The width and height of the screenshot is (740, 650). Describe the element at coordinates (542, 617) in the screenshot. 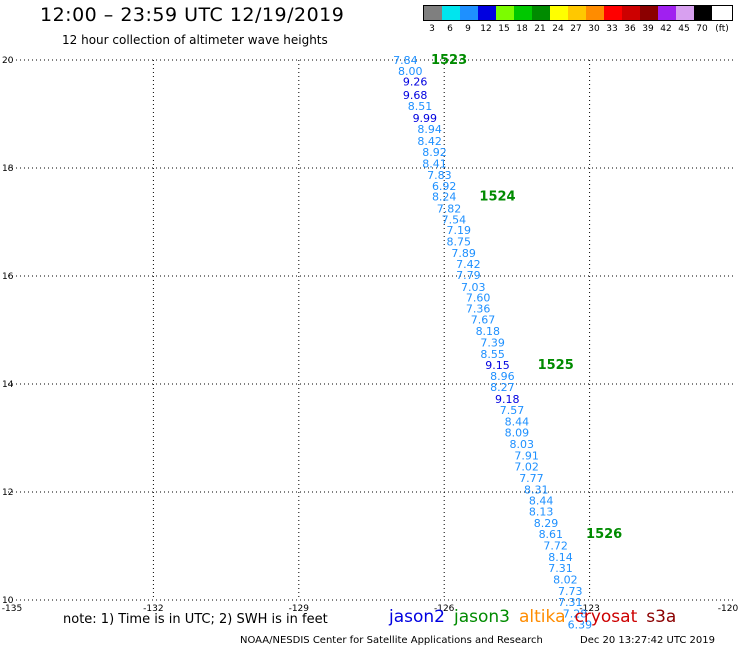

I see `satellite-legend-item: altika` at that location.